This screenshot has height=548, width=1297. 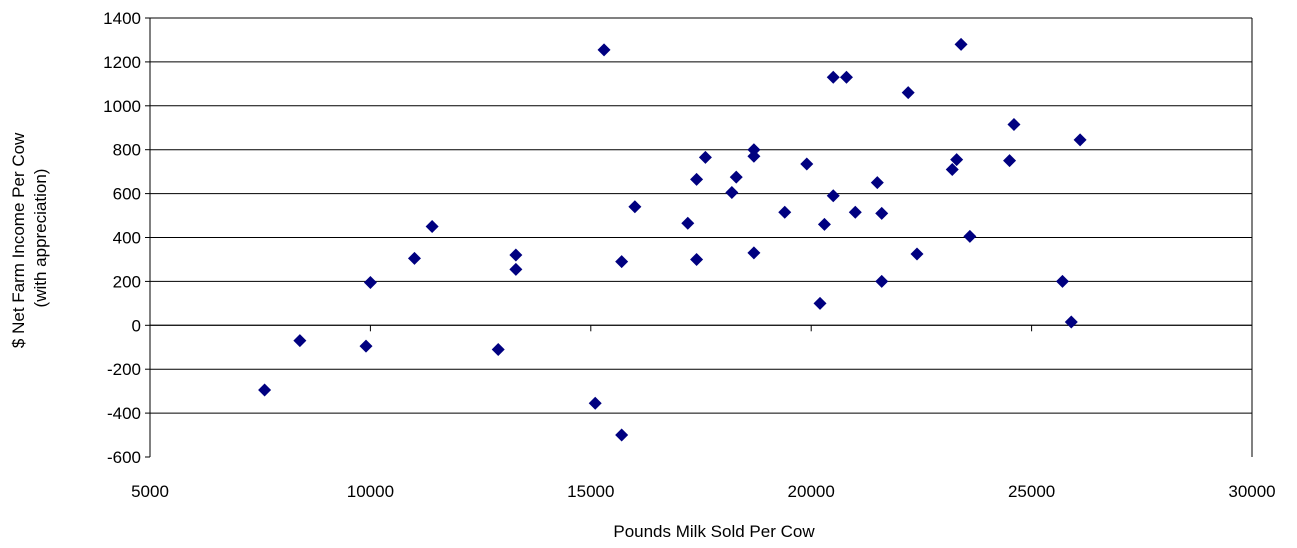 I want to click on x-tick-label: 20000, so click(x=811, y=491).